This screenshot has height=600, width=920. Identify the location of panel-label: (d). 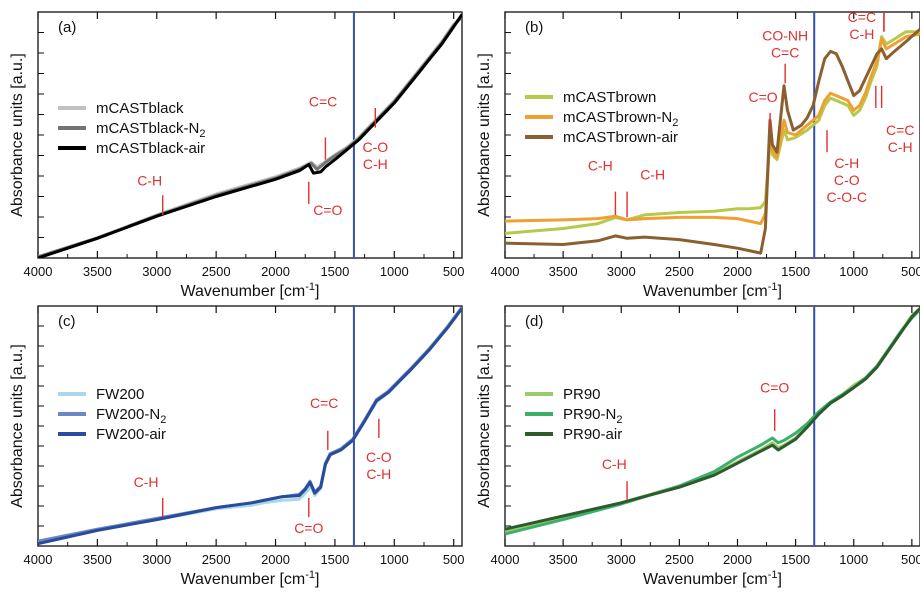
(534, 321).